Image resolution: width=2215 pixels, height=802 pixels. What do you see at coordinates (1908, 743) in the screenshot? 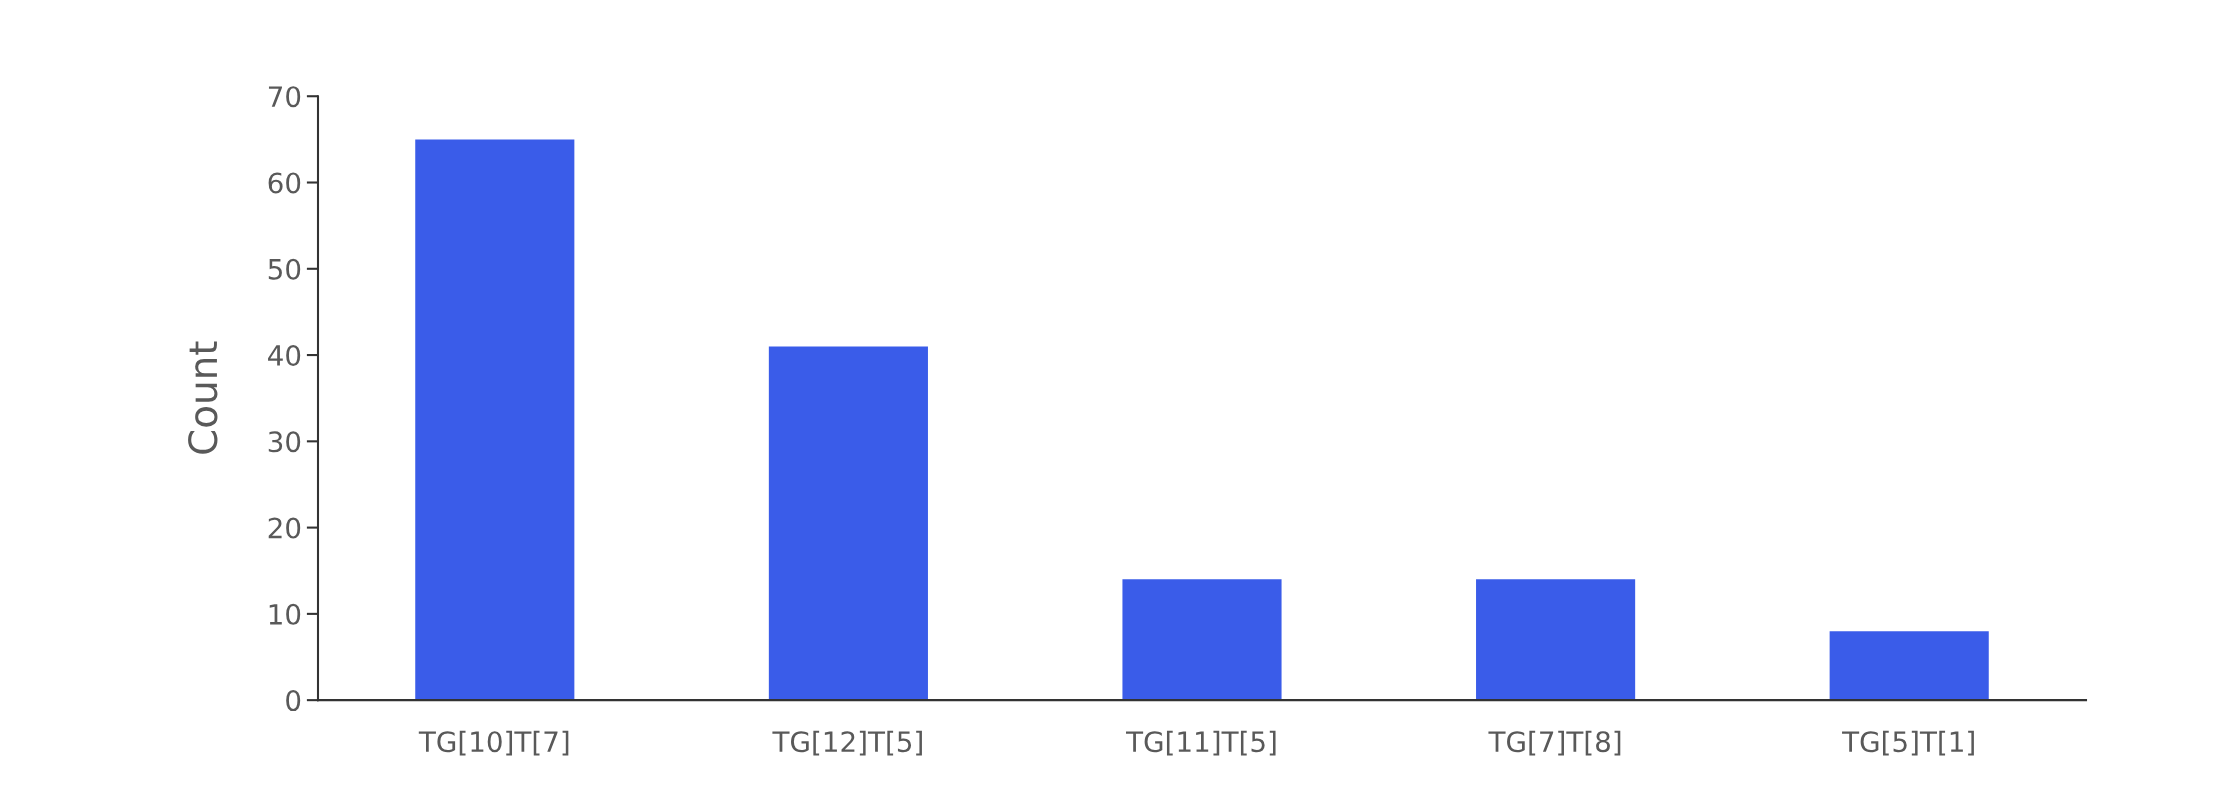
I see `x-tick-label: TG[5]T[1]` at bounding box center [1908, 743].